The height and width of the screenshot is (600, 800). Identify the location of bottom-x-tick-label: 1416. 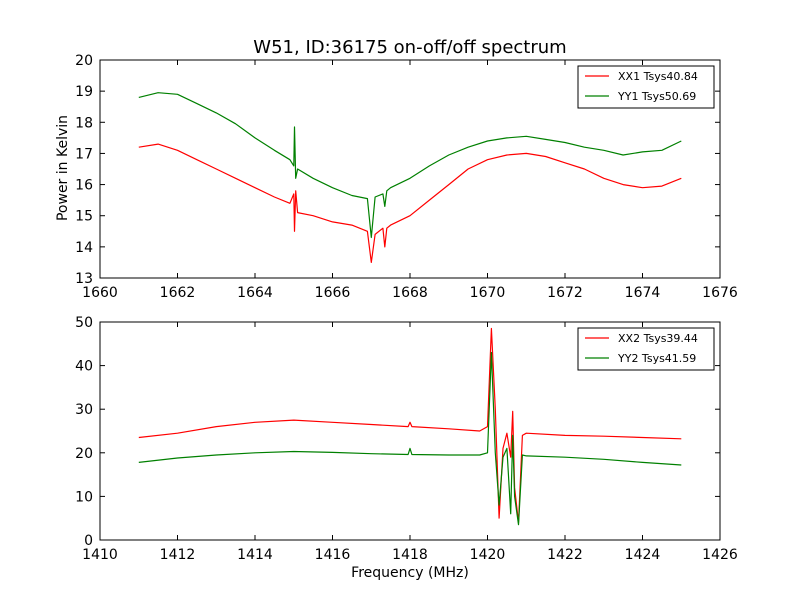
(333, 555).